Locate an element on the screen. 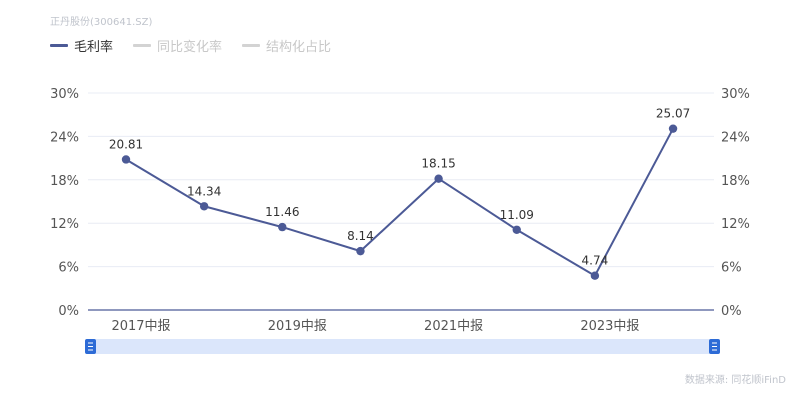 The height and width of the screenshot is (400, 800). data-label: 11.46 is located at coordinates (282, 212).